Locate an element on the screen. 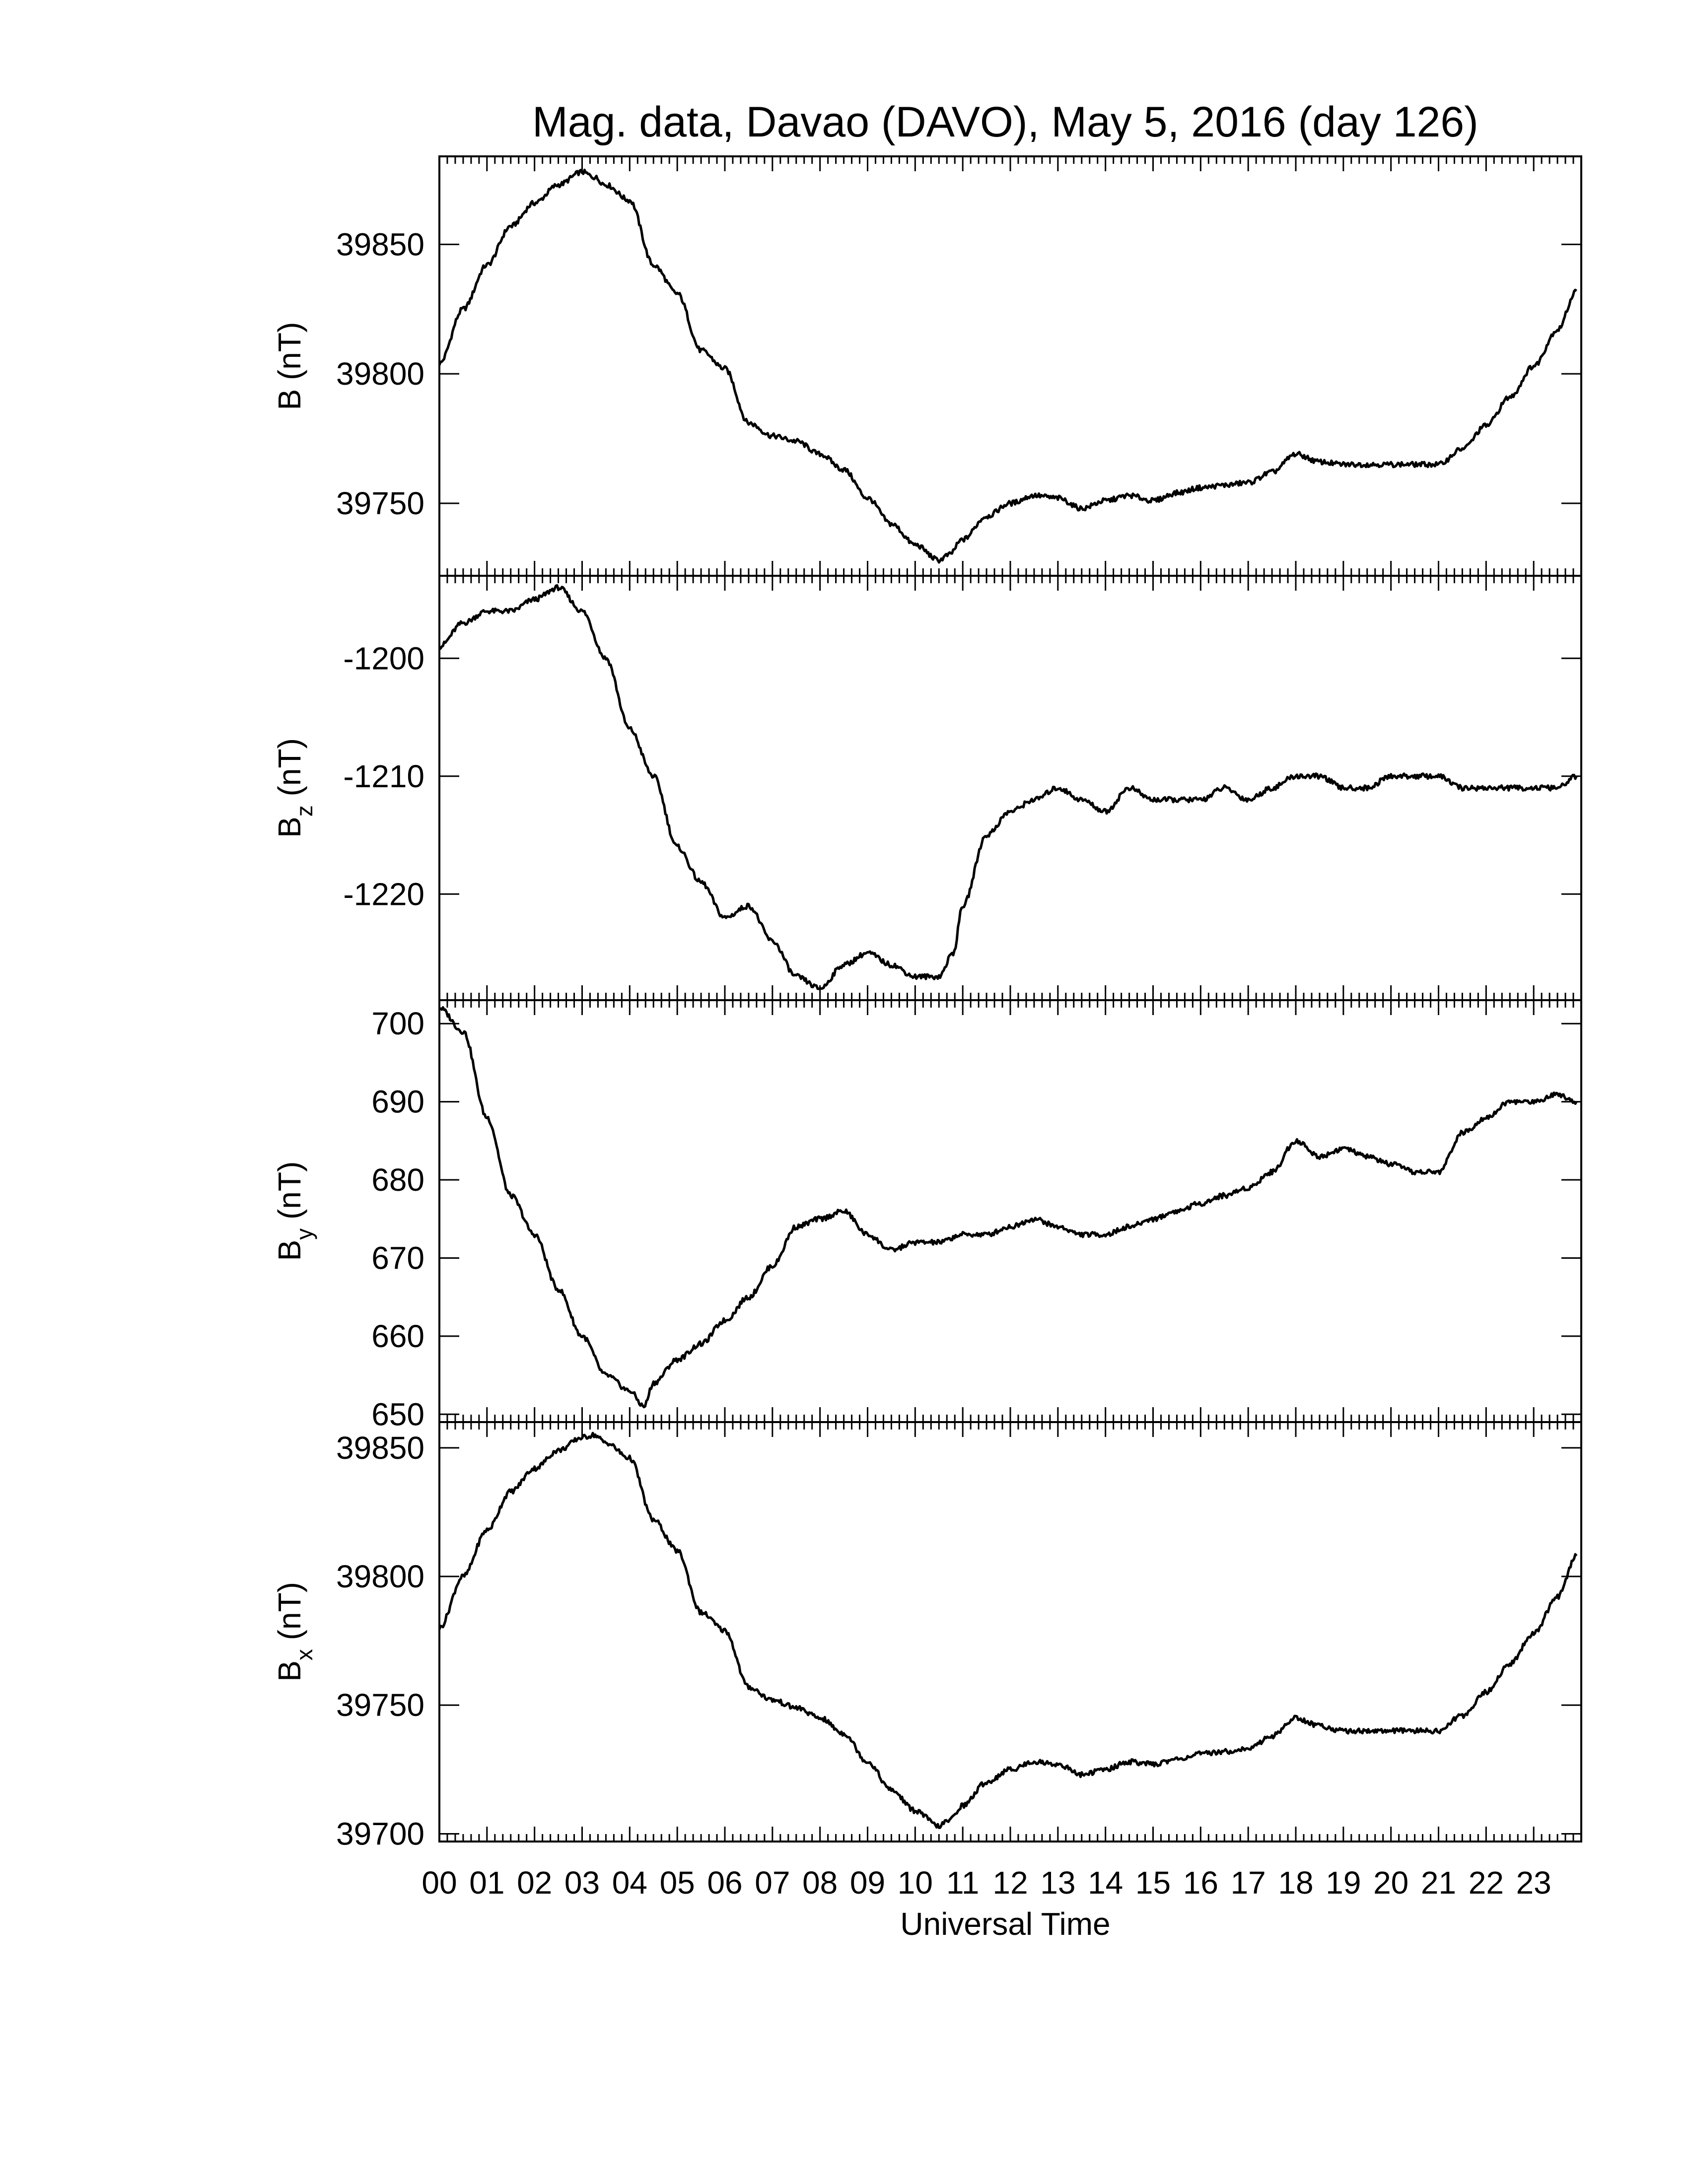 The height and width of the screenshot is (2184, 1688). y-axis-label: B (nT) is located at coordinates (289, 366).